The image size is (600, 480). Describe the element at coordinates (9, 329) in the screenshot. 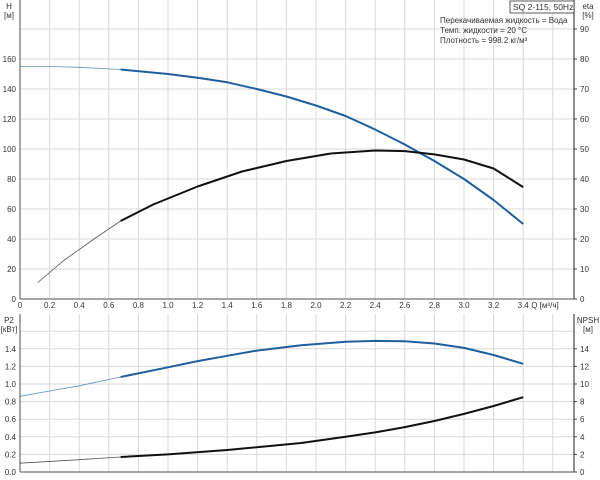

I see `y-axis-unit-left: [кВт]` at that location.